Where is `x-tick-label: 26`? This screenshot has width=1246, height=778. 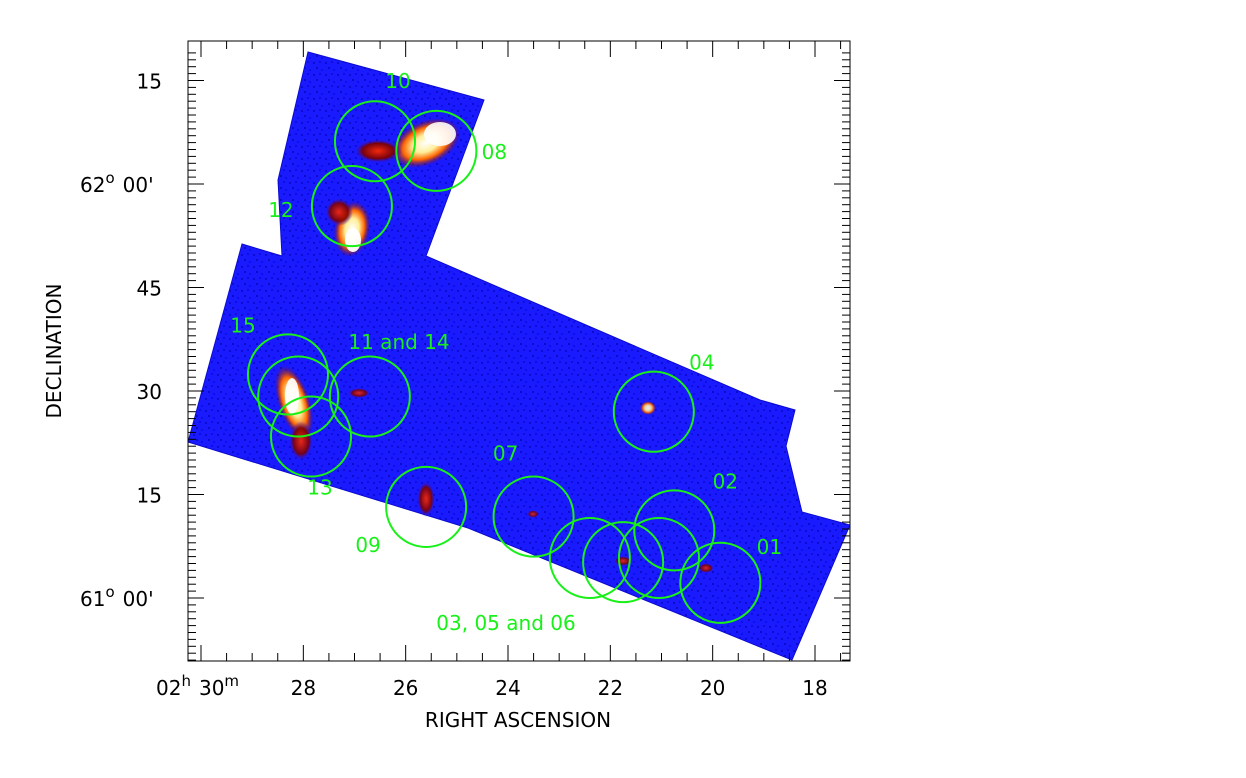 x-tick-label: 26 is located at coordinates (405, 688).